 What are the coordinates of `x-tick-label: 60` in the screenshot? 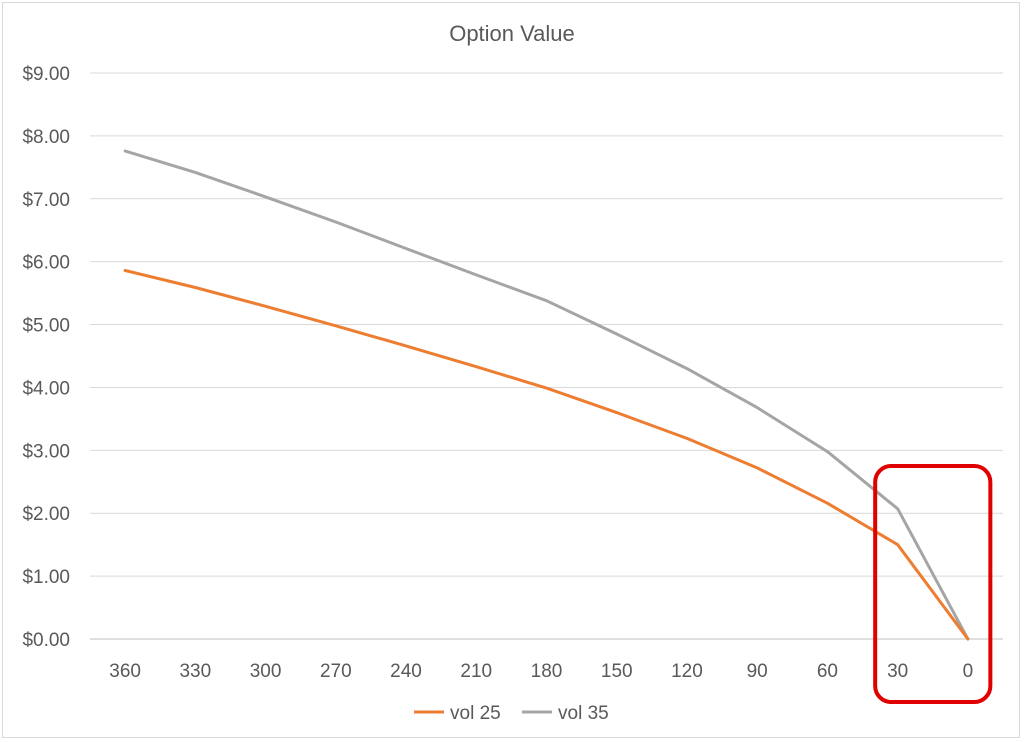 It's located at (827, 671).